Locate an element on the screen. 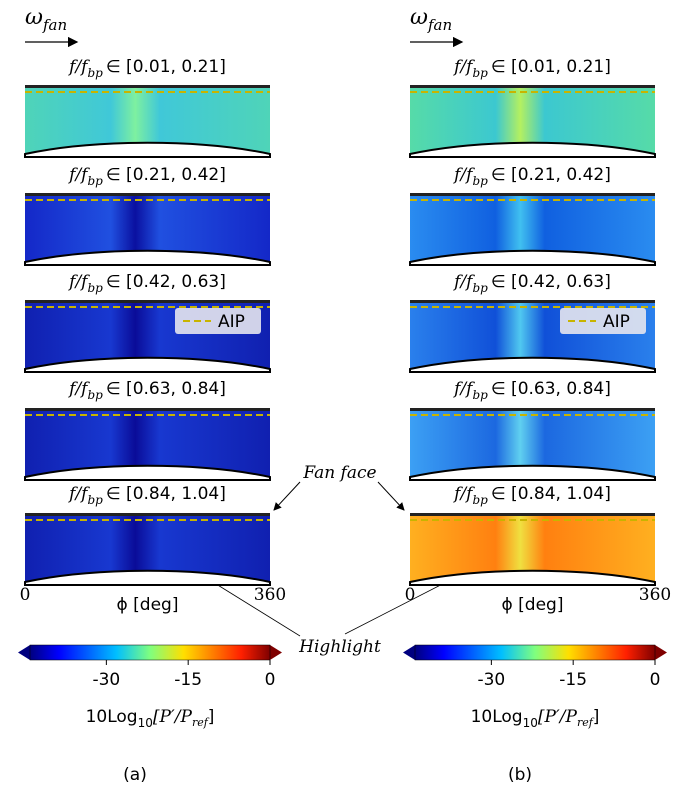  annotation: Fan face is located at coordinates (339, 473).